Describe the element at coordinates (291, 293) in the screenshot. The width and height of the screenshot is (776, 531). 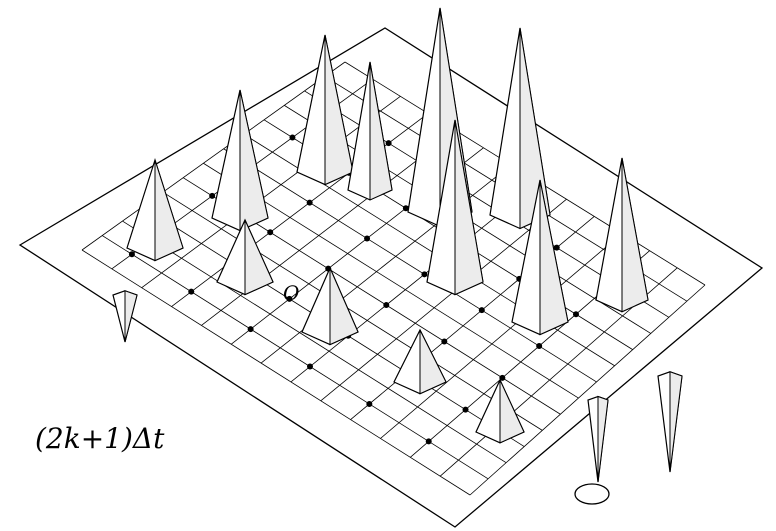
I see `origin-label: O` at that location.